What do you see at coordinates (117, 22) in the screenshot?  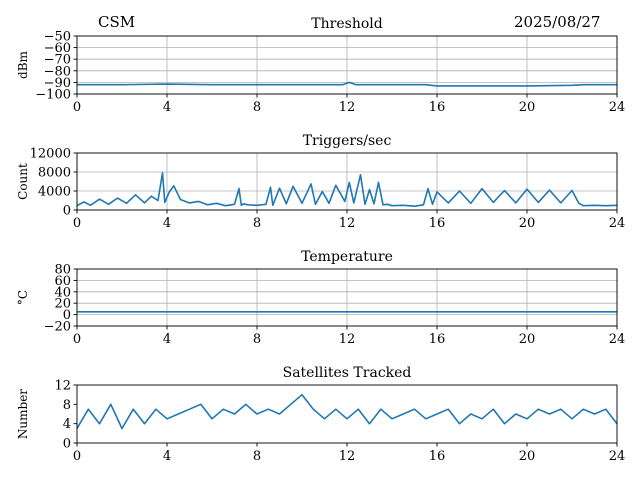 I see `header-left-label: CSM` at bounding box center [117, 22].